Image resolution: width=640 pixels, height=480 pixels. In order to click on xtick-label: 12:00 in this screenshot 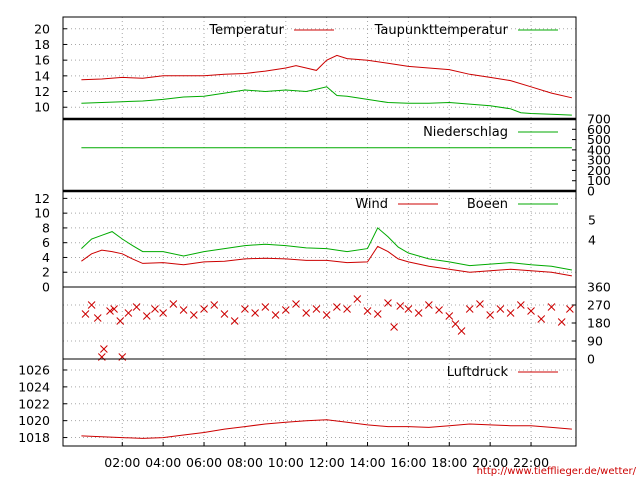, I will do `click(327, 462)`.